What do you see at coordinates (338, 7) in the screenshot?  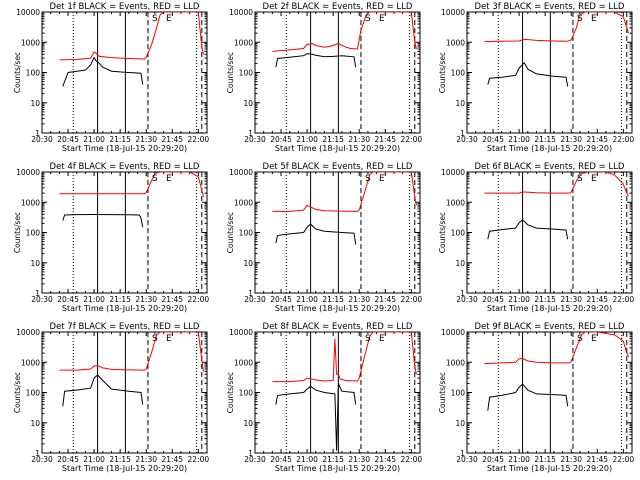 I see `panel-title: Det 2f BLACK = Events, RED = LLD` at bounding box center [338, 7].